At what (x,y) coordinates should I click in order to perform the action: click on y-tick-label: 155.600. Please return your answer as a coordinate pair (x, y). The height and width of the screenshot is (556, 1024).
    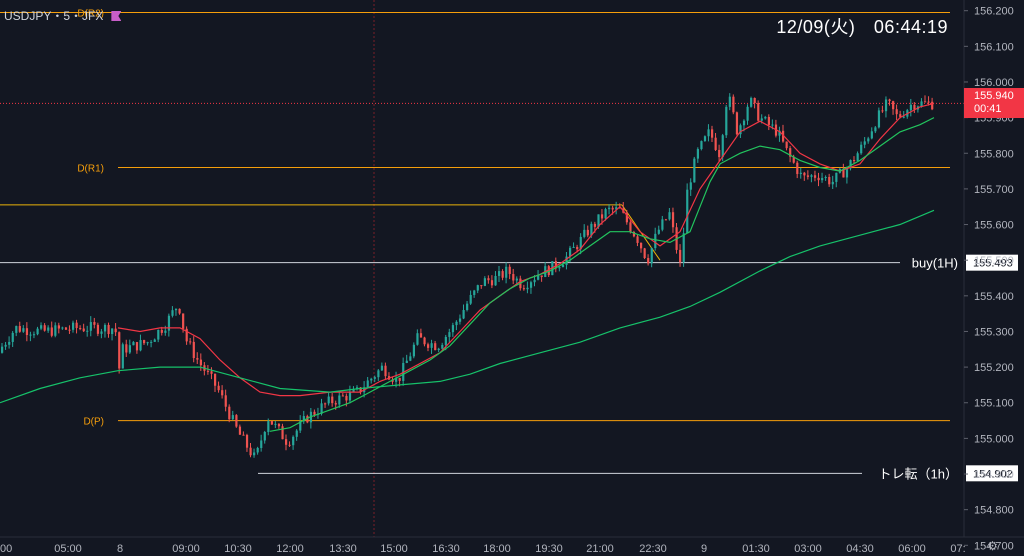
    Looking at the image, I should click on (994, 226).